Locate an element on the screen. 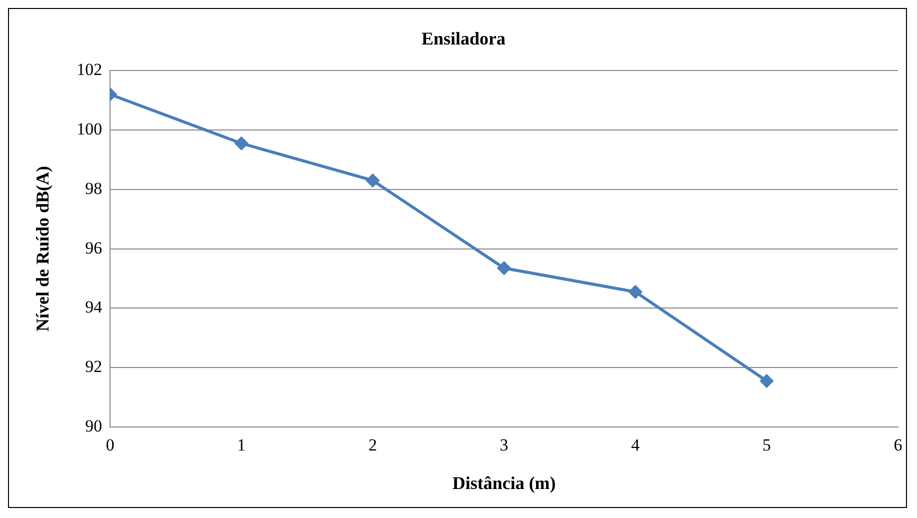 The width and height of the screenshot is (917, 518). y-tick-label: 96 is located at coordinates (93, 248).